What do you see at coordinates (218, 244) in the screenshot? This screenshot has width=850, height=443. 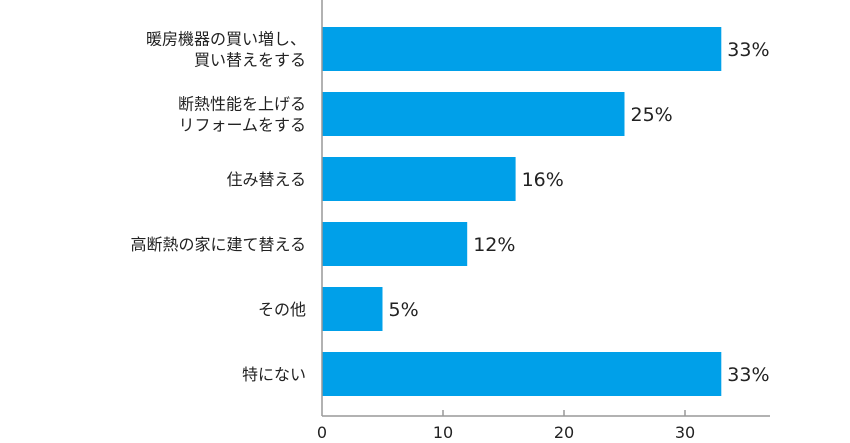 I see `category-label-3: 高断熱の家に建て替える` at bounding box center [218, 244].